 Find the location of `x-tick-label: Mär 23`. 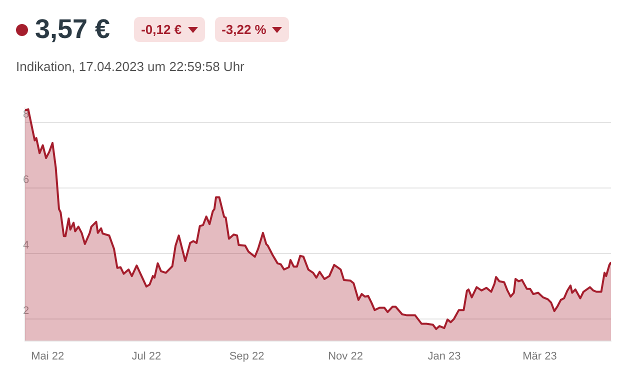

x-tick-label: Mär 23 is located at coordinates (539, 356).